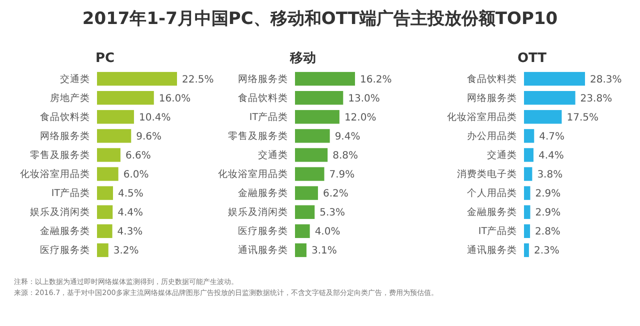  Describe the element at coordinates (547, 232) in the screenshot. I see `data-label: 2.8%` at that location.